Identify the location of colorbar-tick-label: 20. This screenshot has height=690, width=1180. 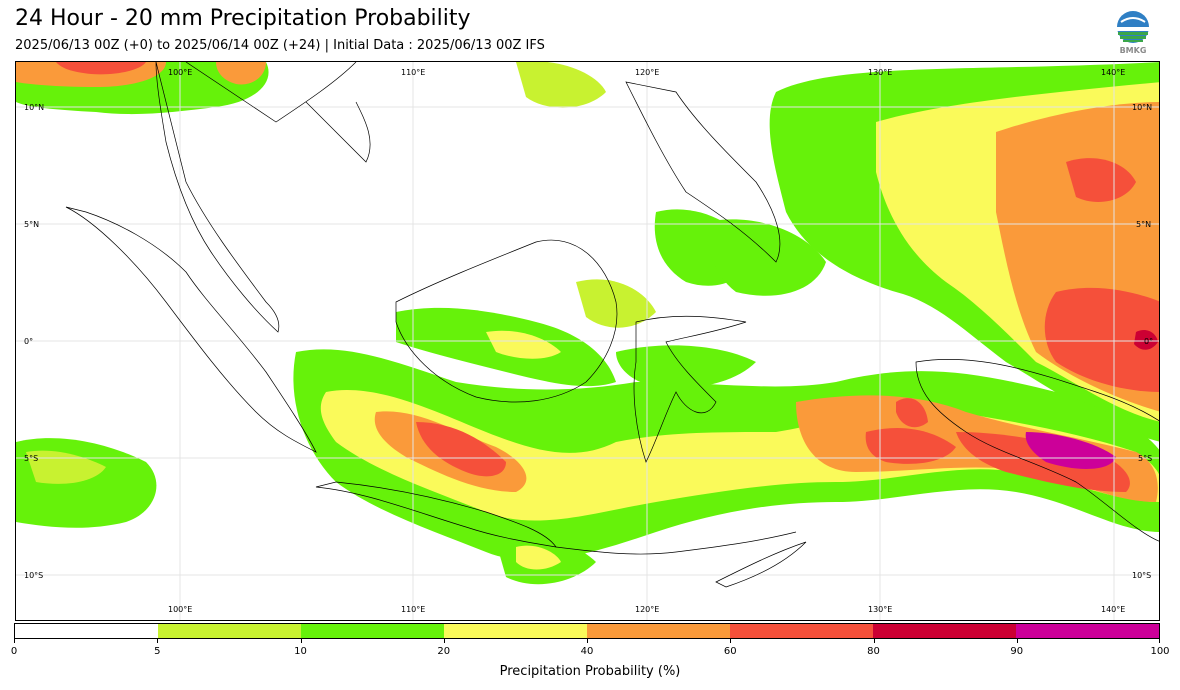
(444, 651).